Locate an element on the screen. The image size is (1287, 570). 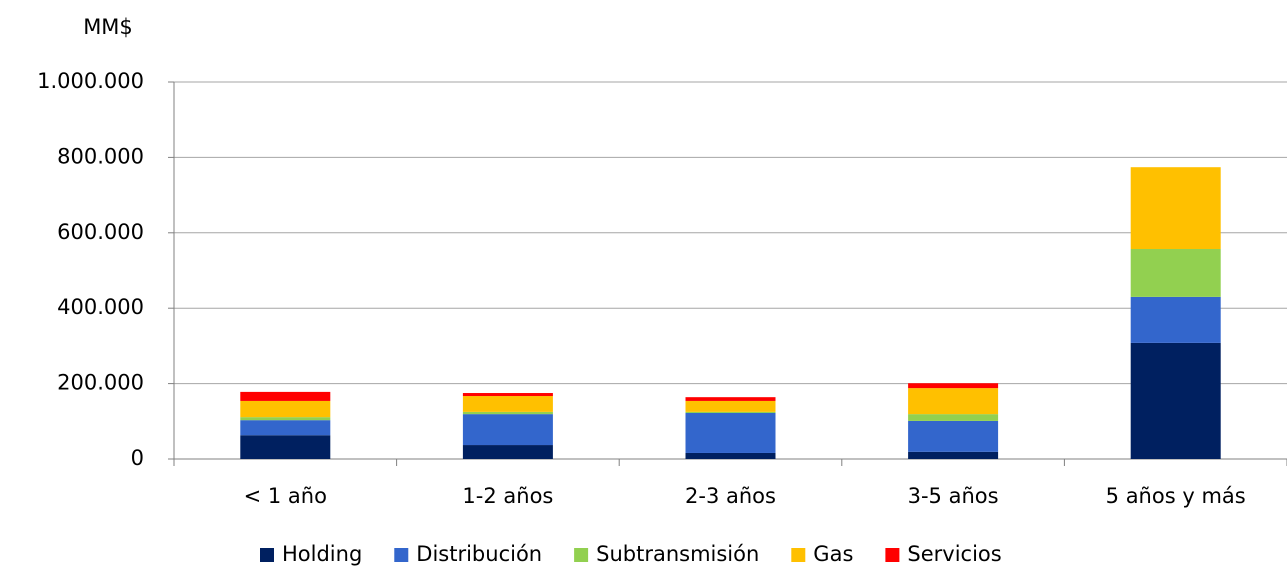
y-tick-label: 600.000 is located at coordinates (100, 232).